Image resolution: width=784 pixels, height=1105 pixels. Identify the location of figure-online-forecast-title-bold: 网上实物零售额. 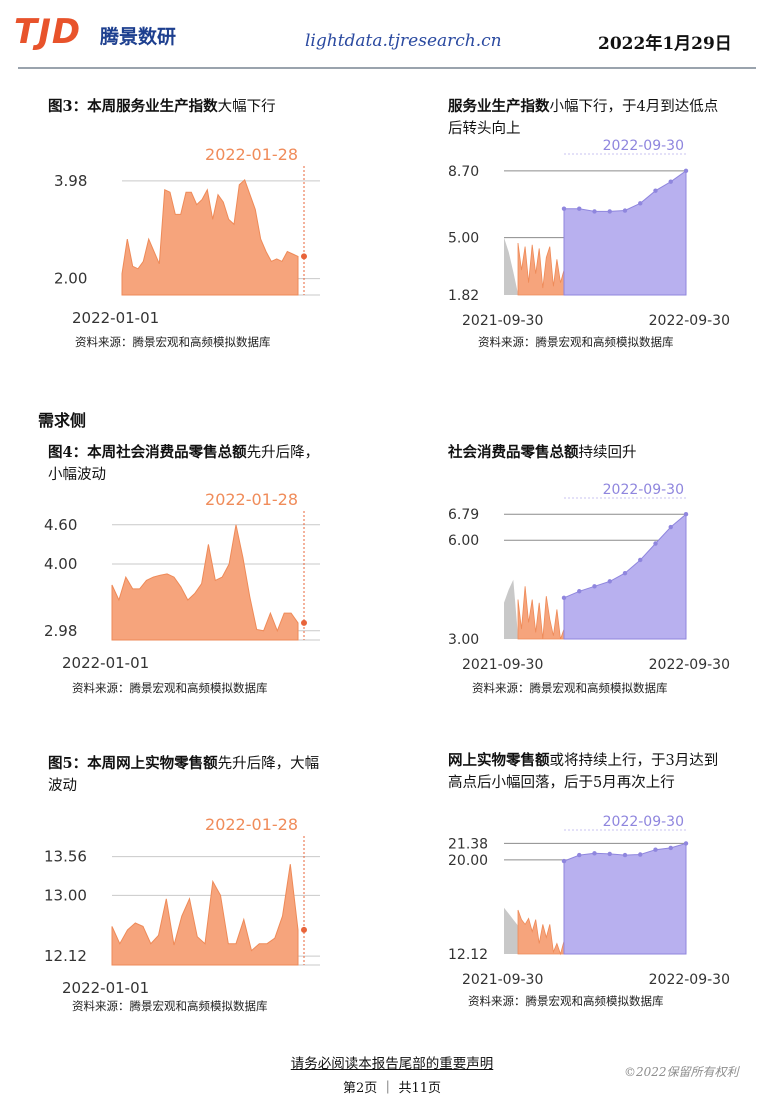
(499, 760).